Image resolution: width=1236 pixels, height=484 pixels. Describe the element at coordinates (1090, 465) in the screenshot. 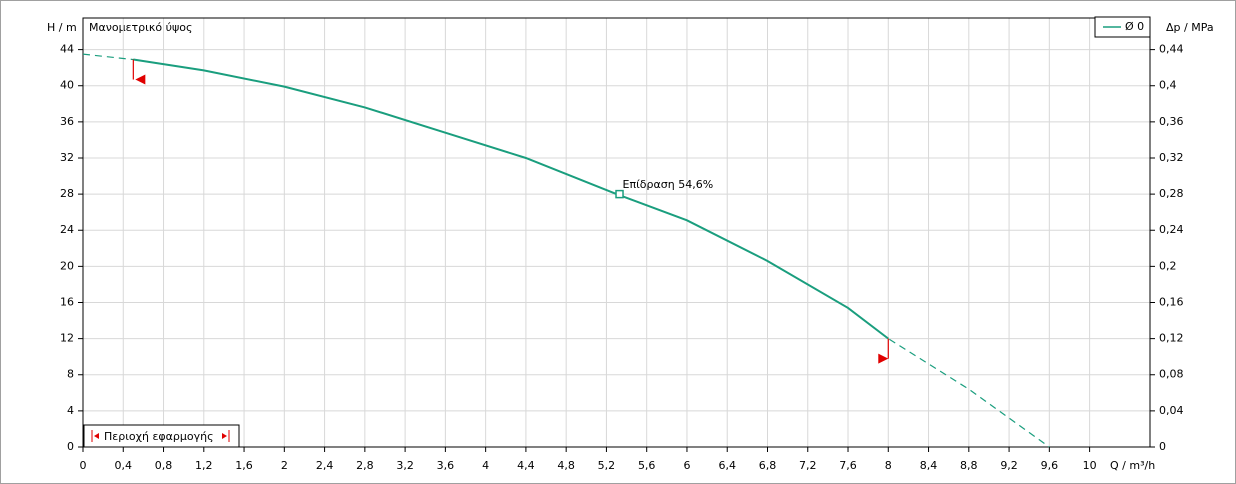

I see `x-tick-label: 10` at that location.